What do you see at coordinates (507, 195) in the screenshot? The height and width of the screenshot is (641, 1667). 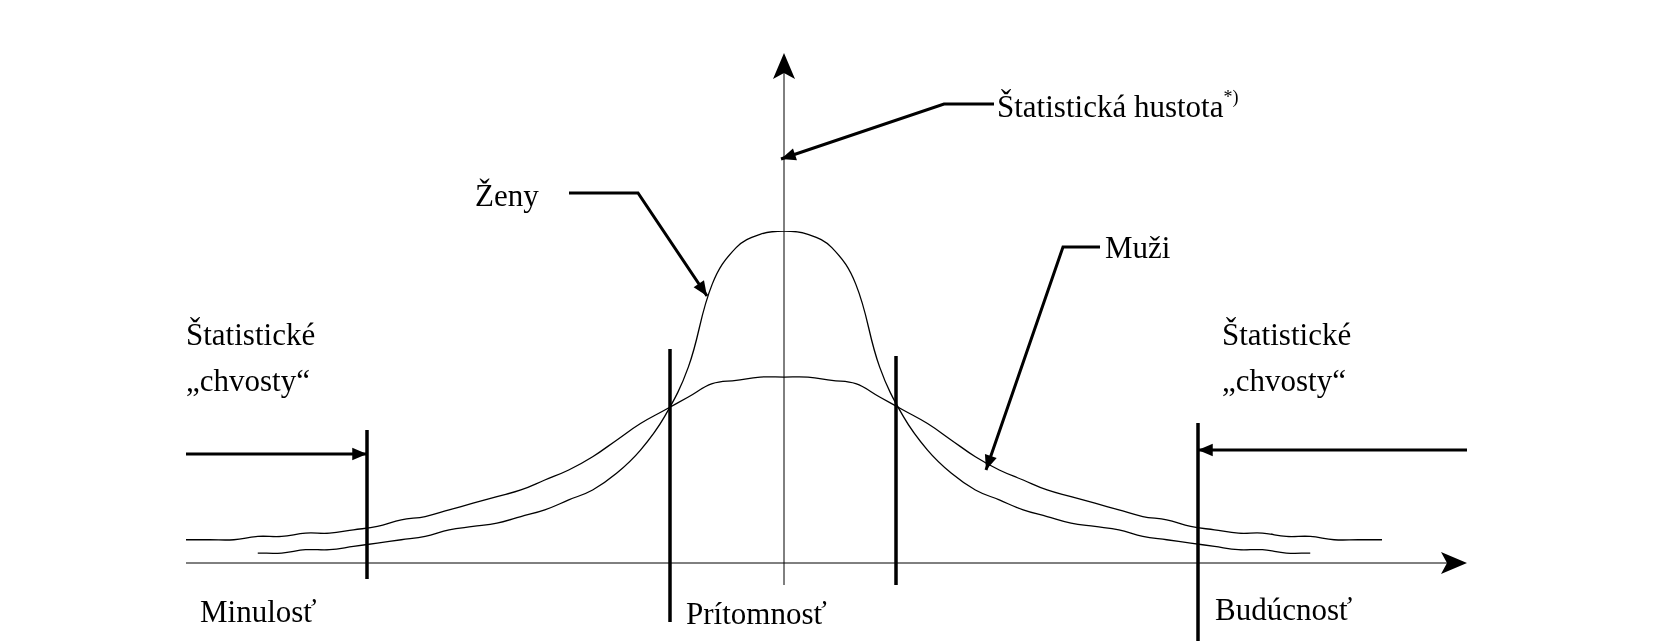 I see `text: Ženy` at bounding box center [507, 195].